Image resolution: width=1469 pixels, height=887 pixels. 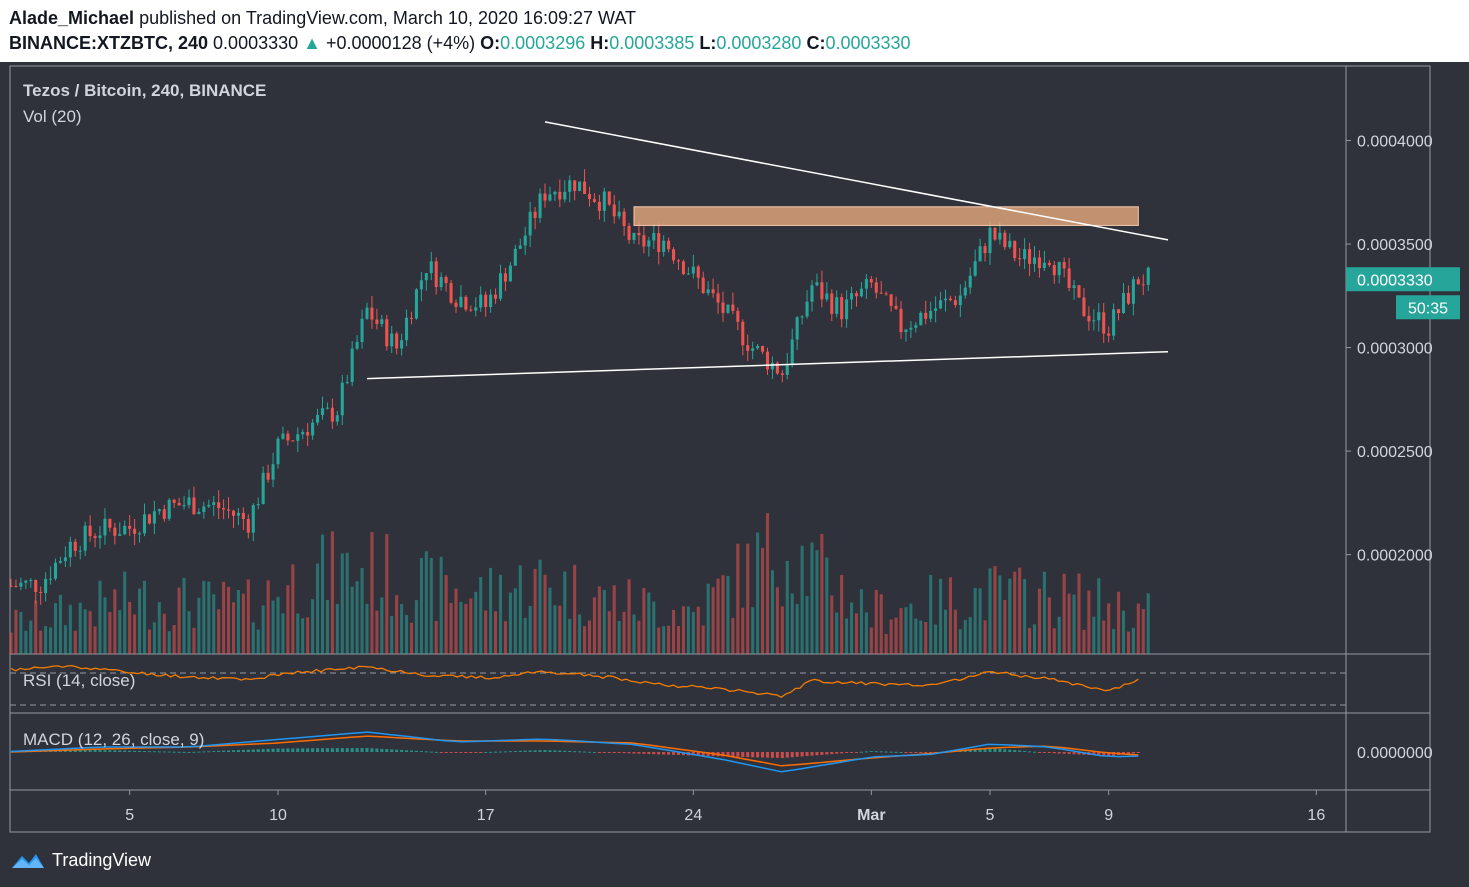 What do you see at coordinates (1395, 142) in the screenshot?
I see `price-tick-label: 0.0004000` at bounding box center [1395, 142].